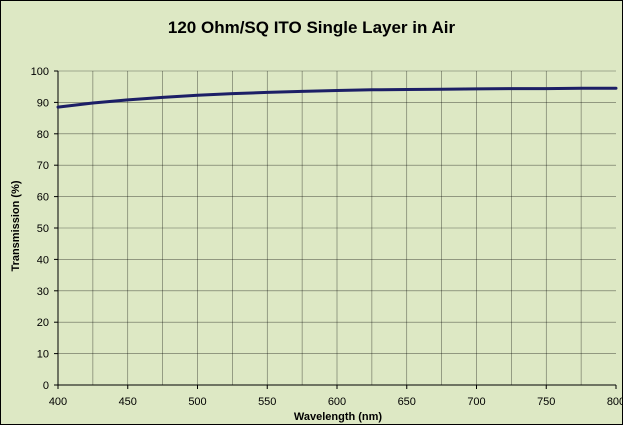  I want to click on x-tick-label: 500, so click(197, 402).